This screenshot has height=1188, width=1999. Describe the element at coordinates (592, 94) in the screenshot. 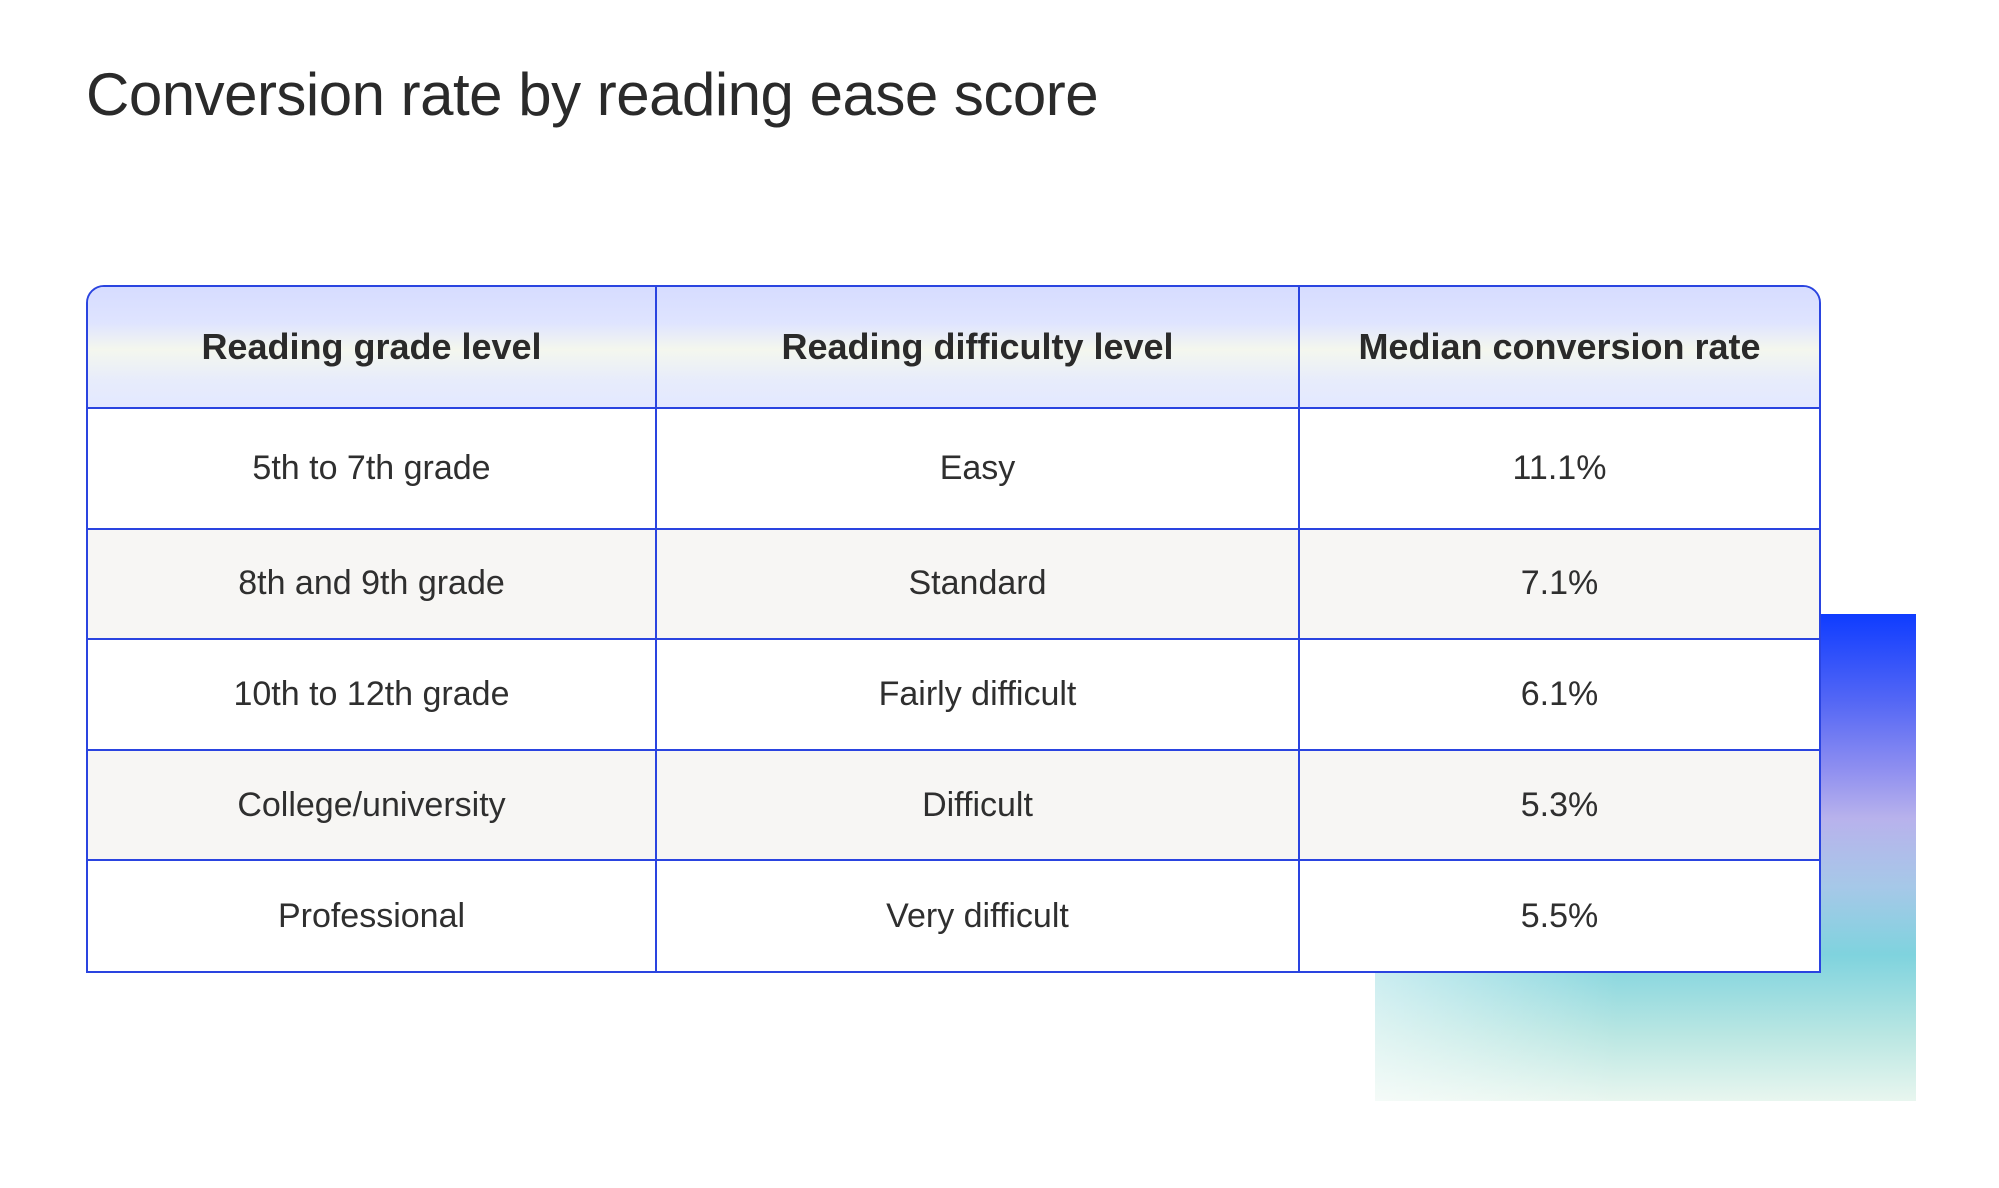

I see `chart-title: Conversion rate by reading ease score` at that location.